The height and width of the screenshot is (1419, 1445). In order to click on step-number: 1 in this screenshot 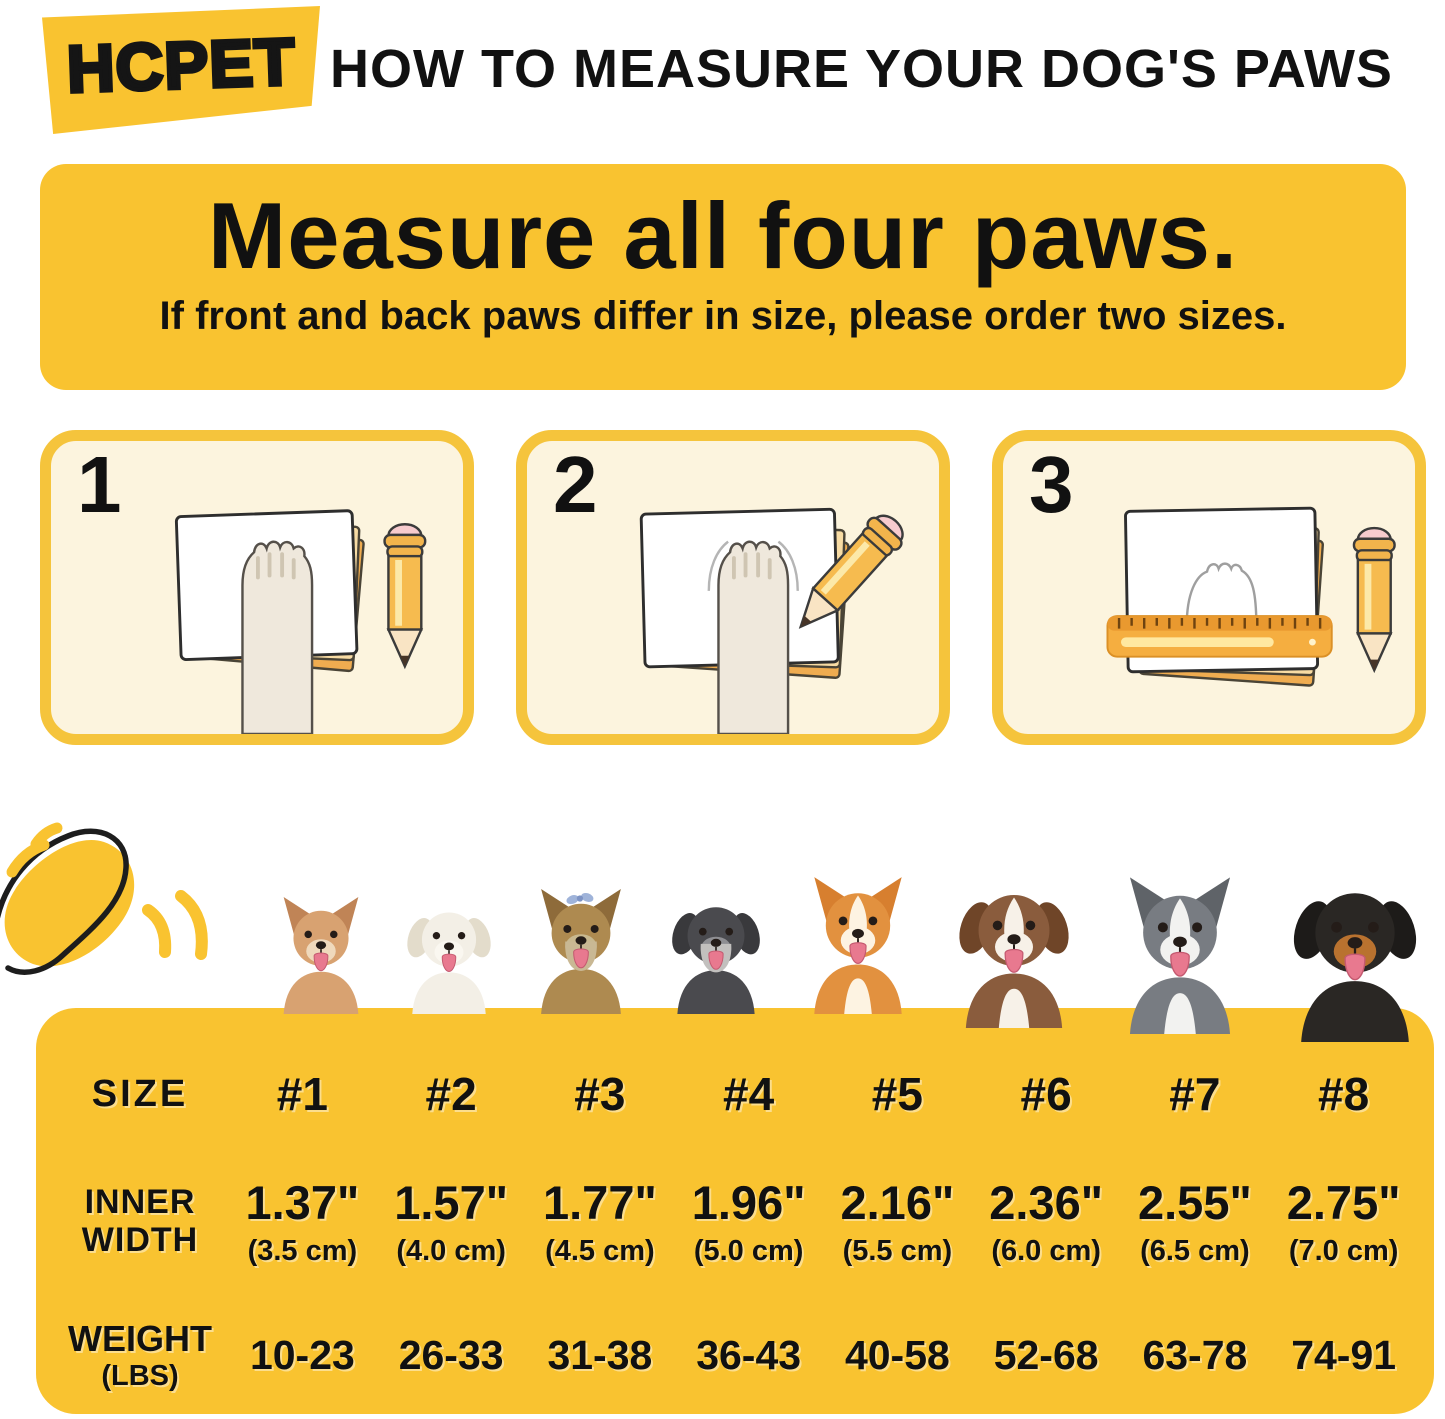, I will do `click(99, 484)`.